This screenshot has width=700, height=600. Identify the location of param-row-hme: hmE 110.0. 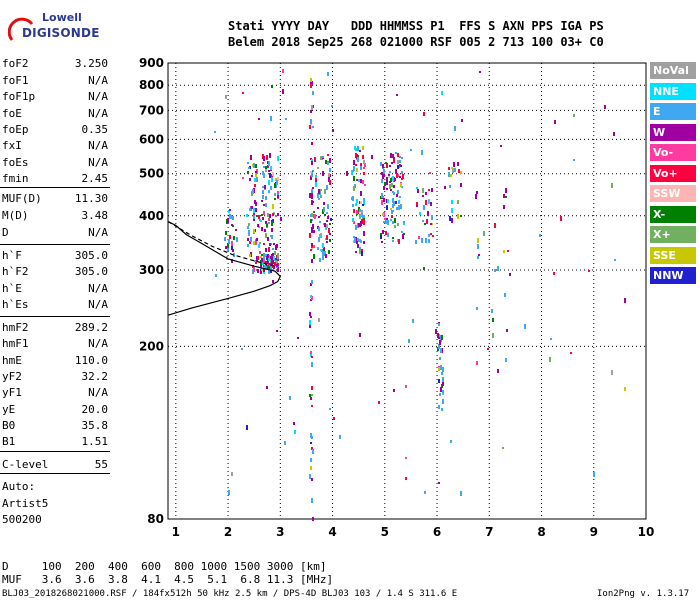
(55, 361).